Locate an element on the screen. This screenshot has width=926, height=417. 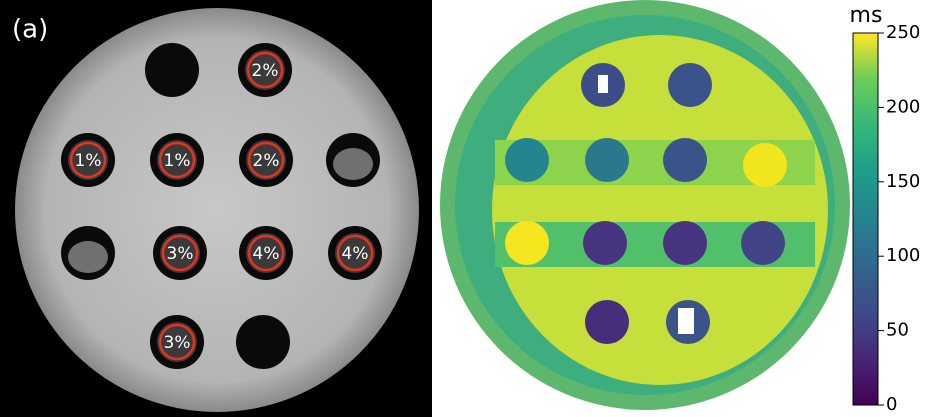
panel-label: (b) is located at coordinates (470, 30).